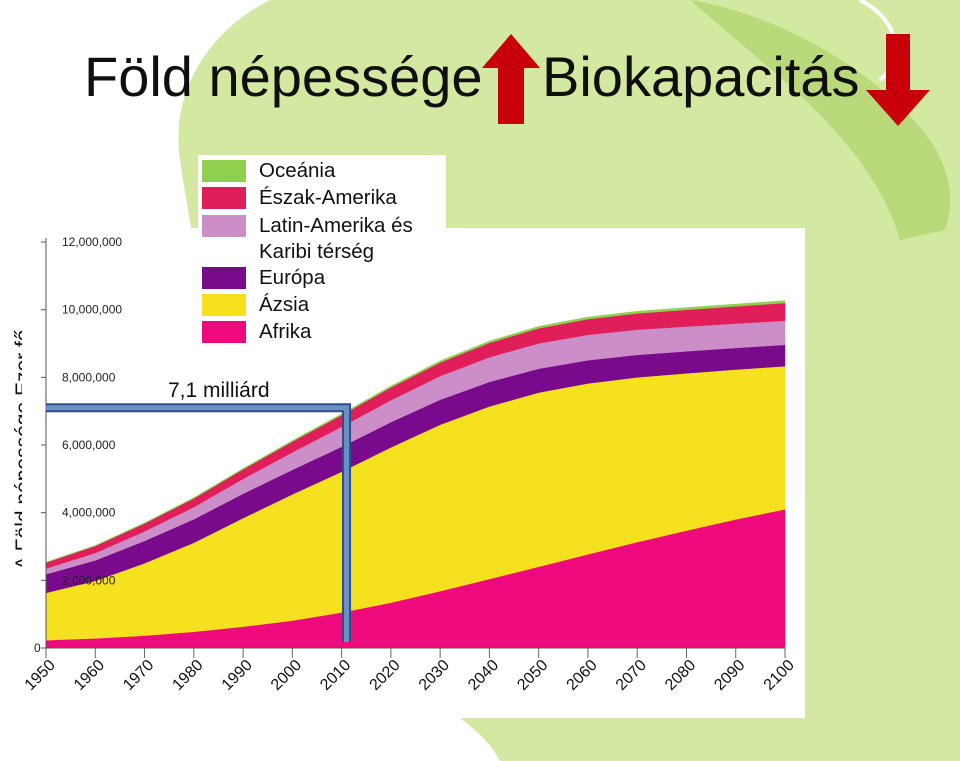  What do you see at coordinates (336, 225) in the screenshot?
I see `legend-label: Latin-Amerika és` at bounding box center [336, 225].